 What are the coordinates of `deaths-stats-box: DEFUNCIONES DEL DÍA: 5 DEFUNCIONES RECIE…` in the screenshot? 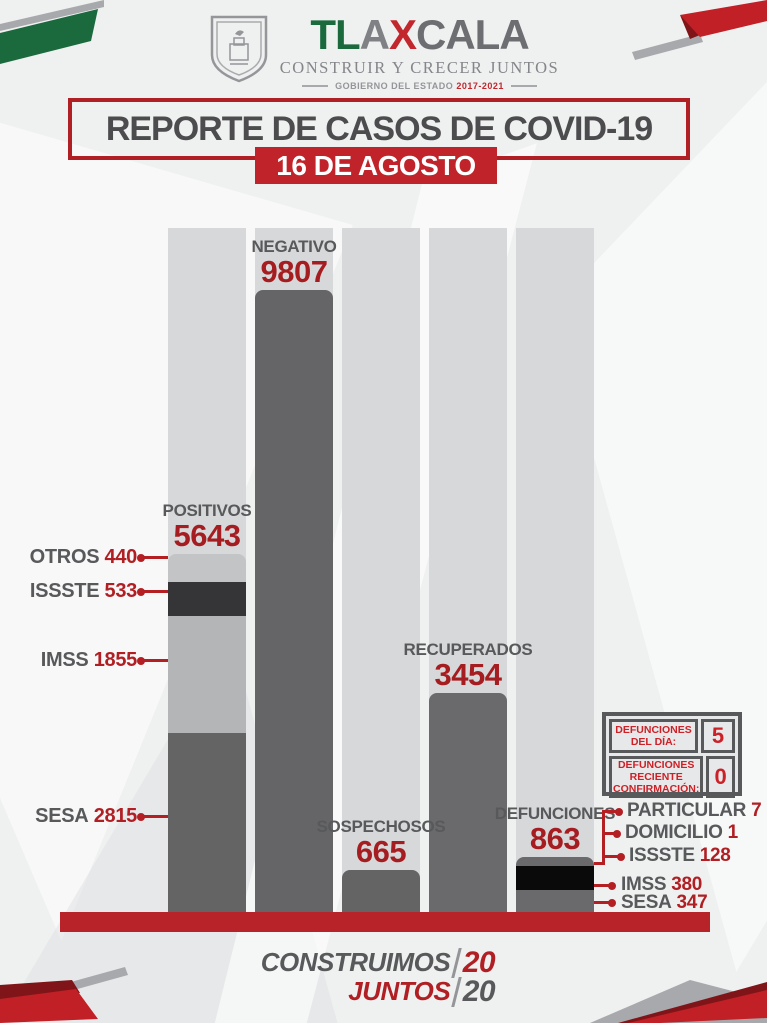 It's located at (672, 755).